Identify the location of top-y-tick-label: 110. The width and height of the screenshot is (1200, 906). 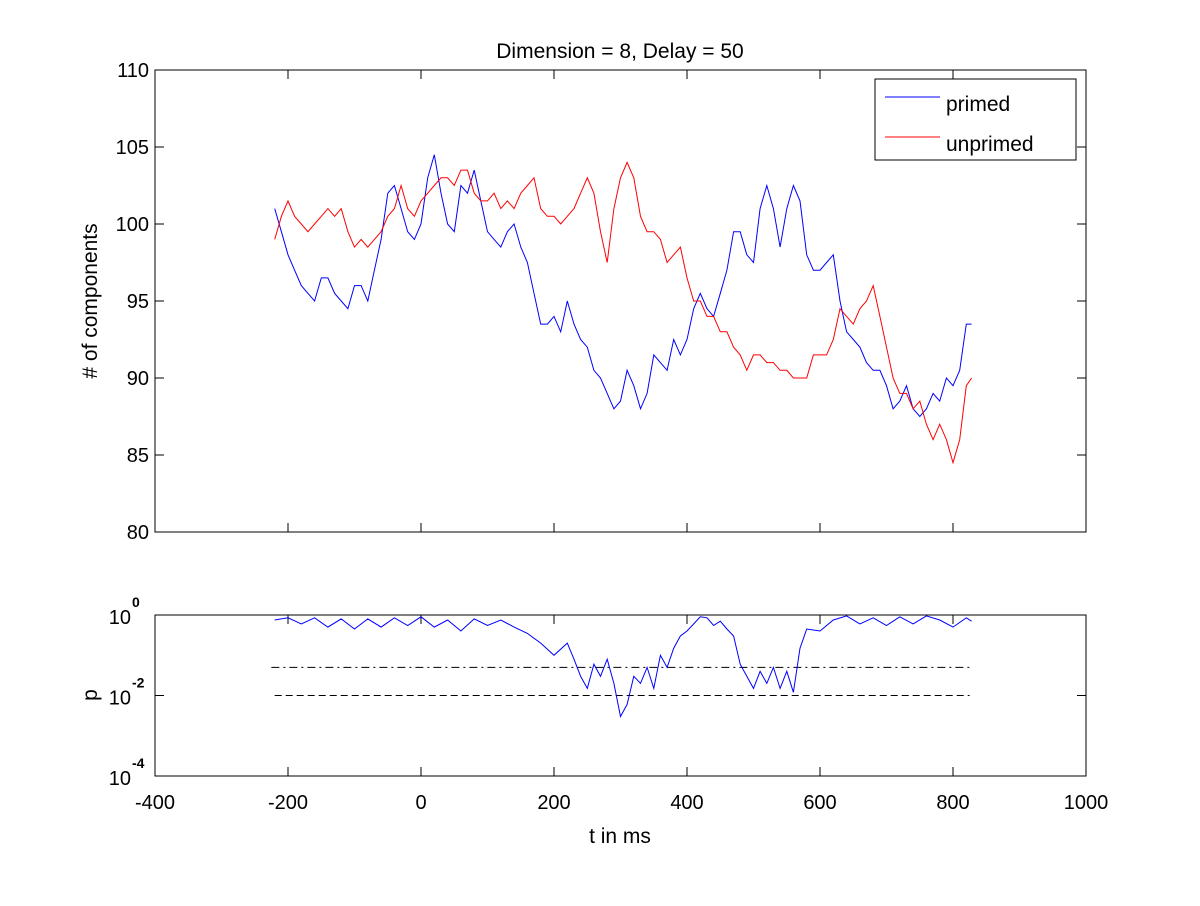
(133, 71).